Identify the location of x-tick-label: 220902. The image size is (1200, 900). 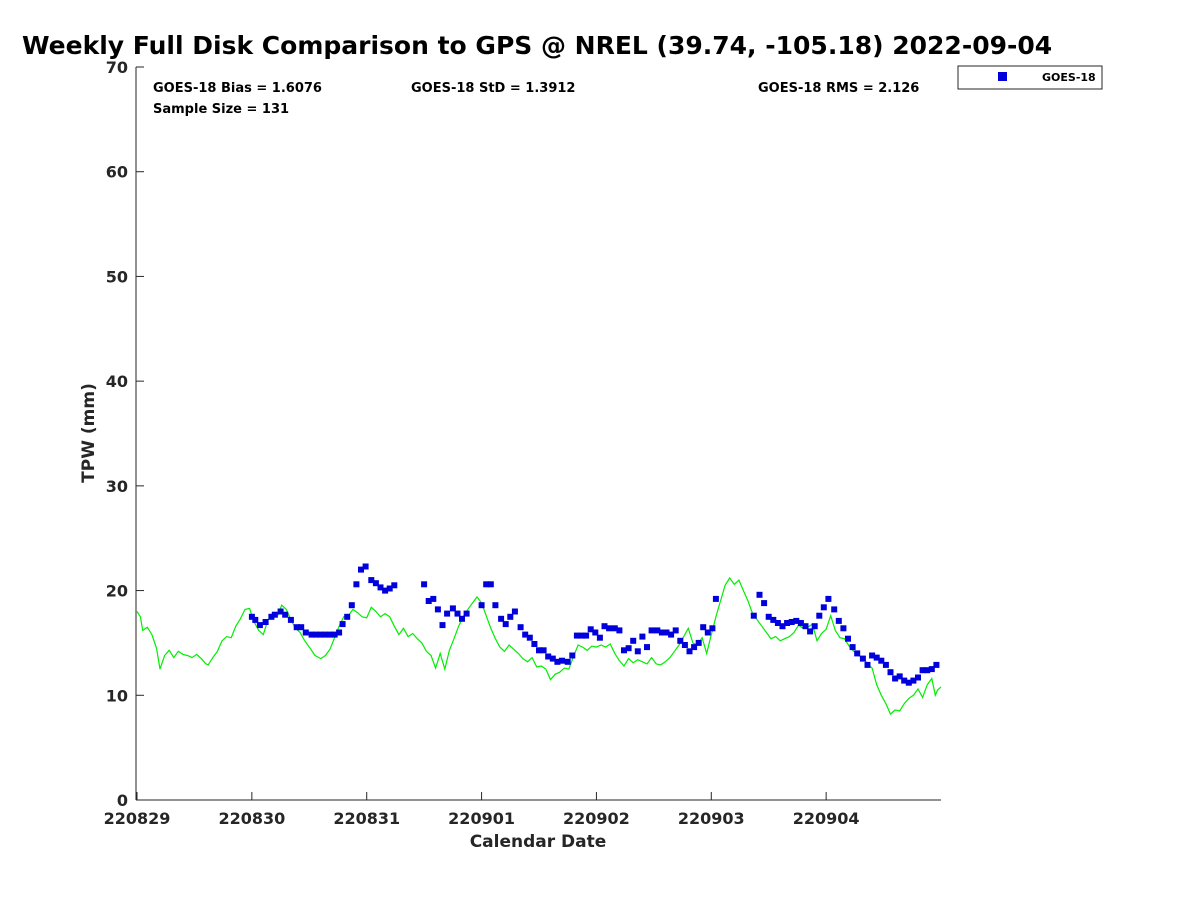
(596, 818).